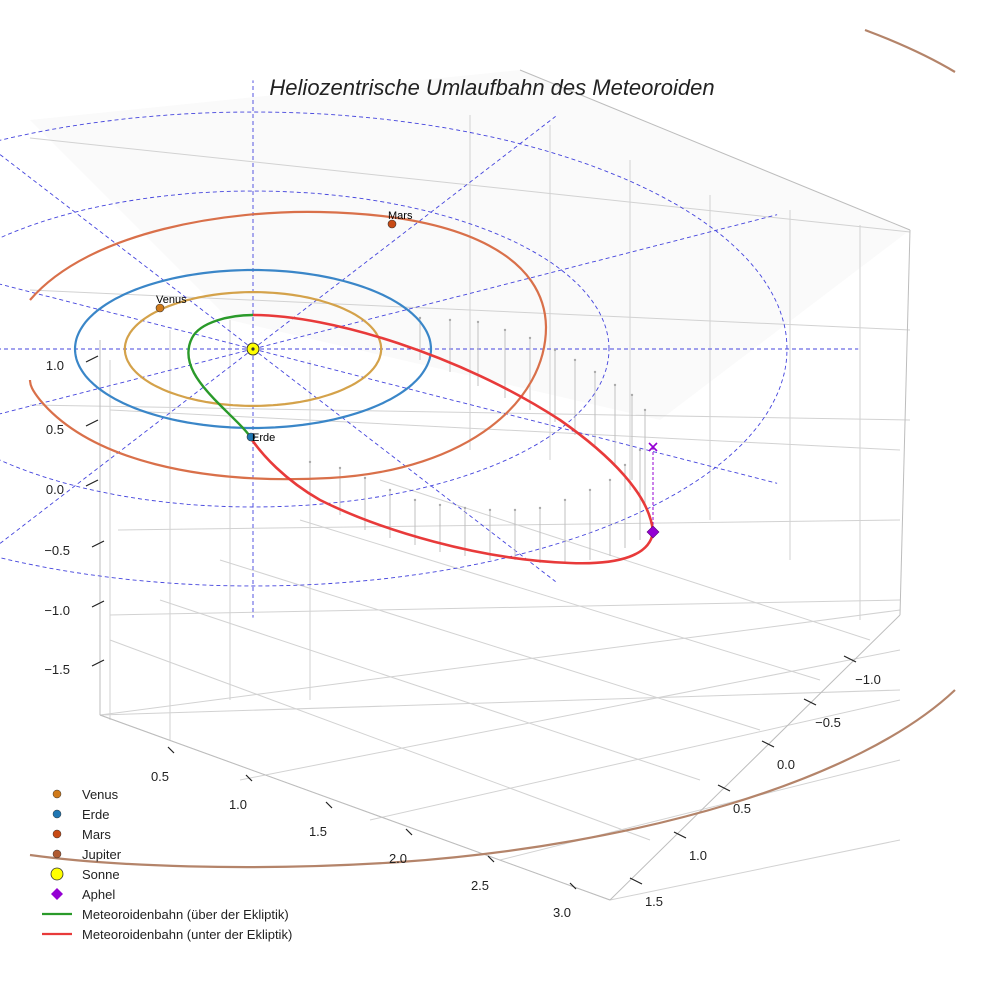 The width and height of the screenshot is (984, 984). I want to click on tick-label-x-4: 2.5, so click(480, 885).